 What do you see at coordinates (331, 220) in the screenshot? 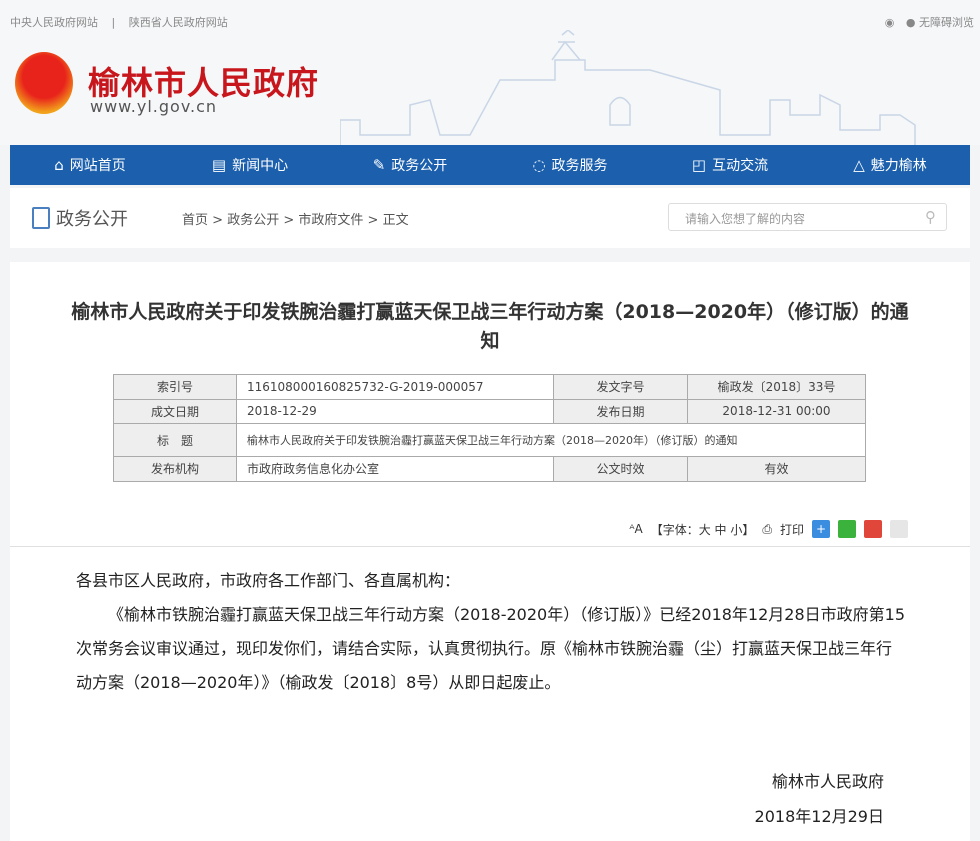
I see `breadcrumb-city-docs: 市政府文件` at bounding box center [331, 220].